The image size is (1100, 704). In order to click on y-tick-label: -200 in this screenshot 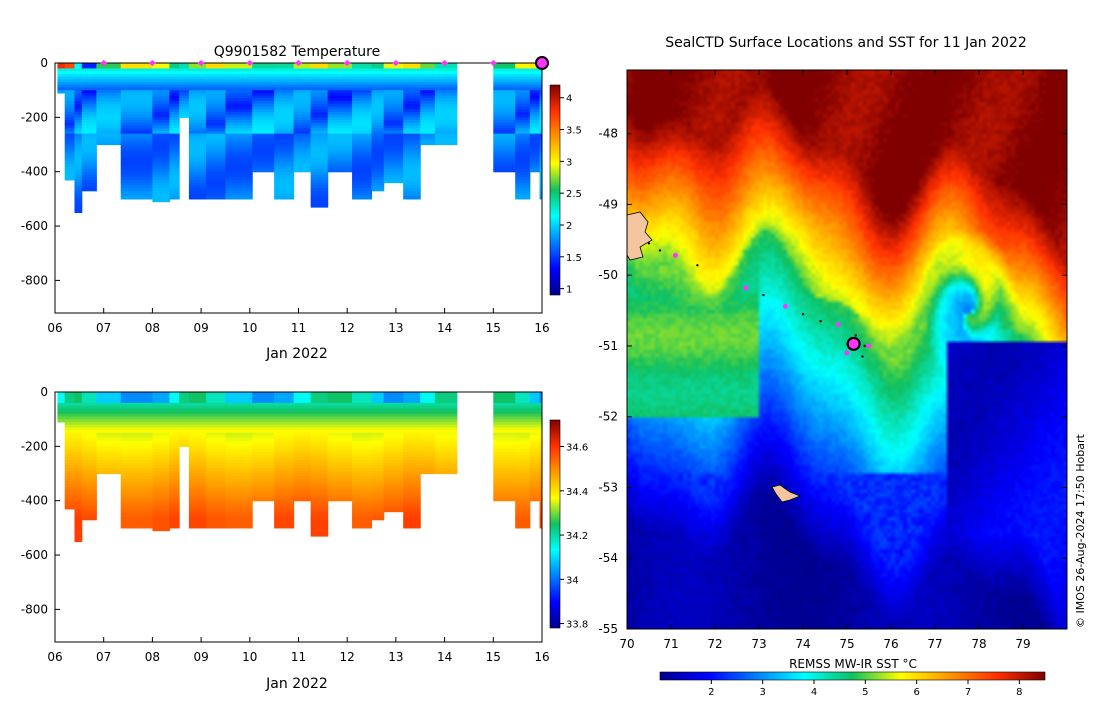, I will do `click(34, 117)`.